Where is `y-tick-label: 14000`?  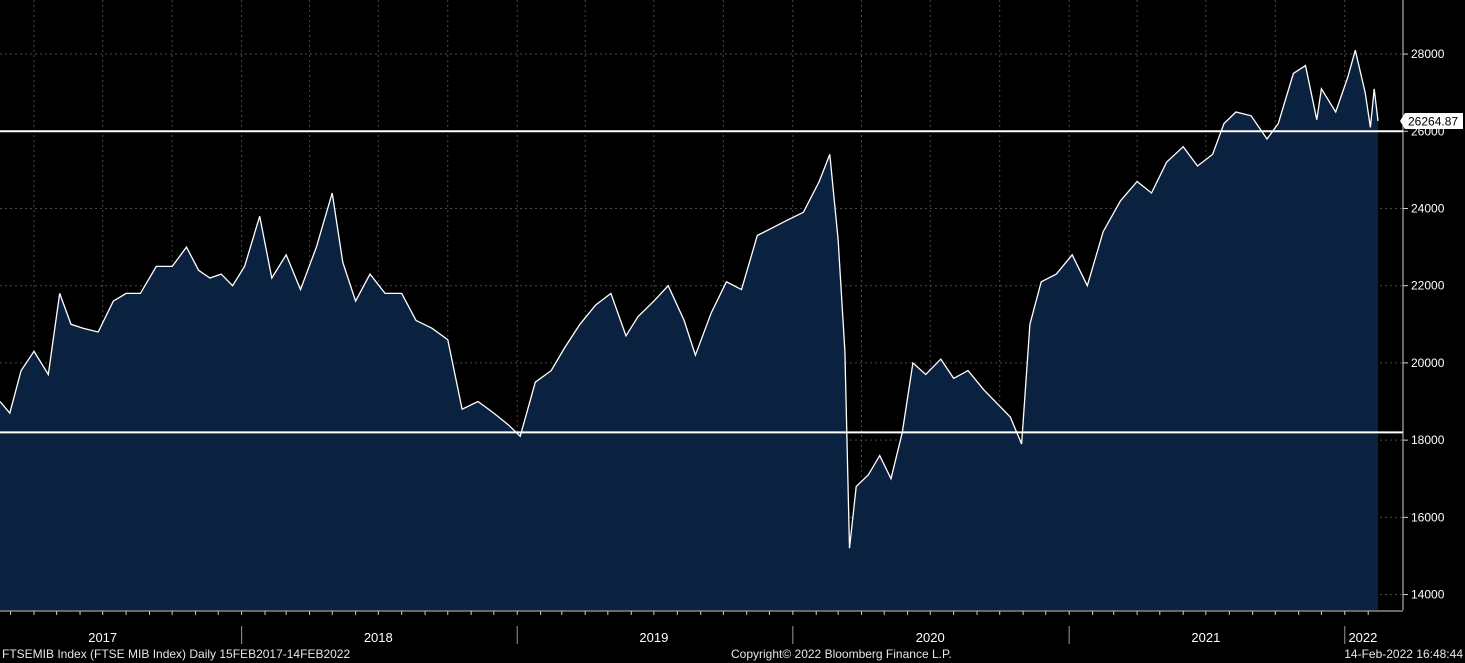 y-tick-label: 14000 is located at coordinates (1428, 595).